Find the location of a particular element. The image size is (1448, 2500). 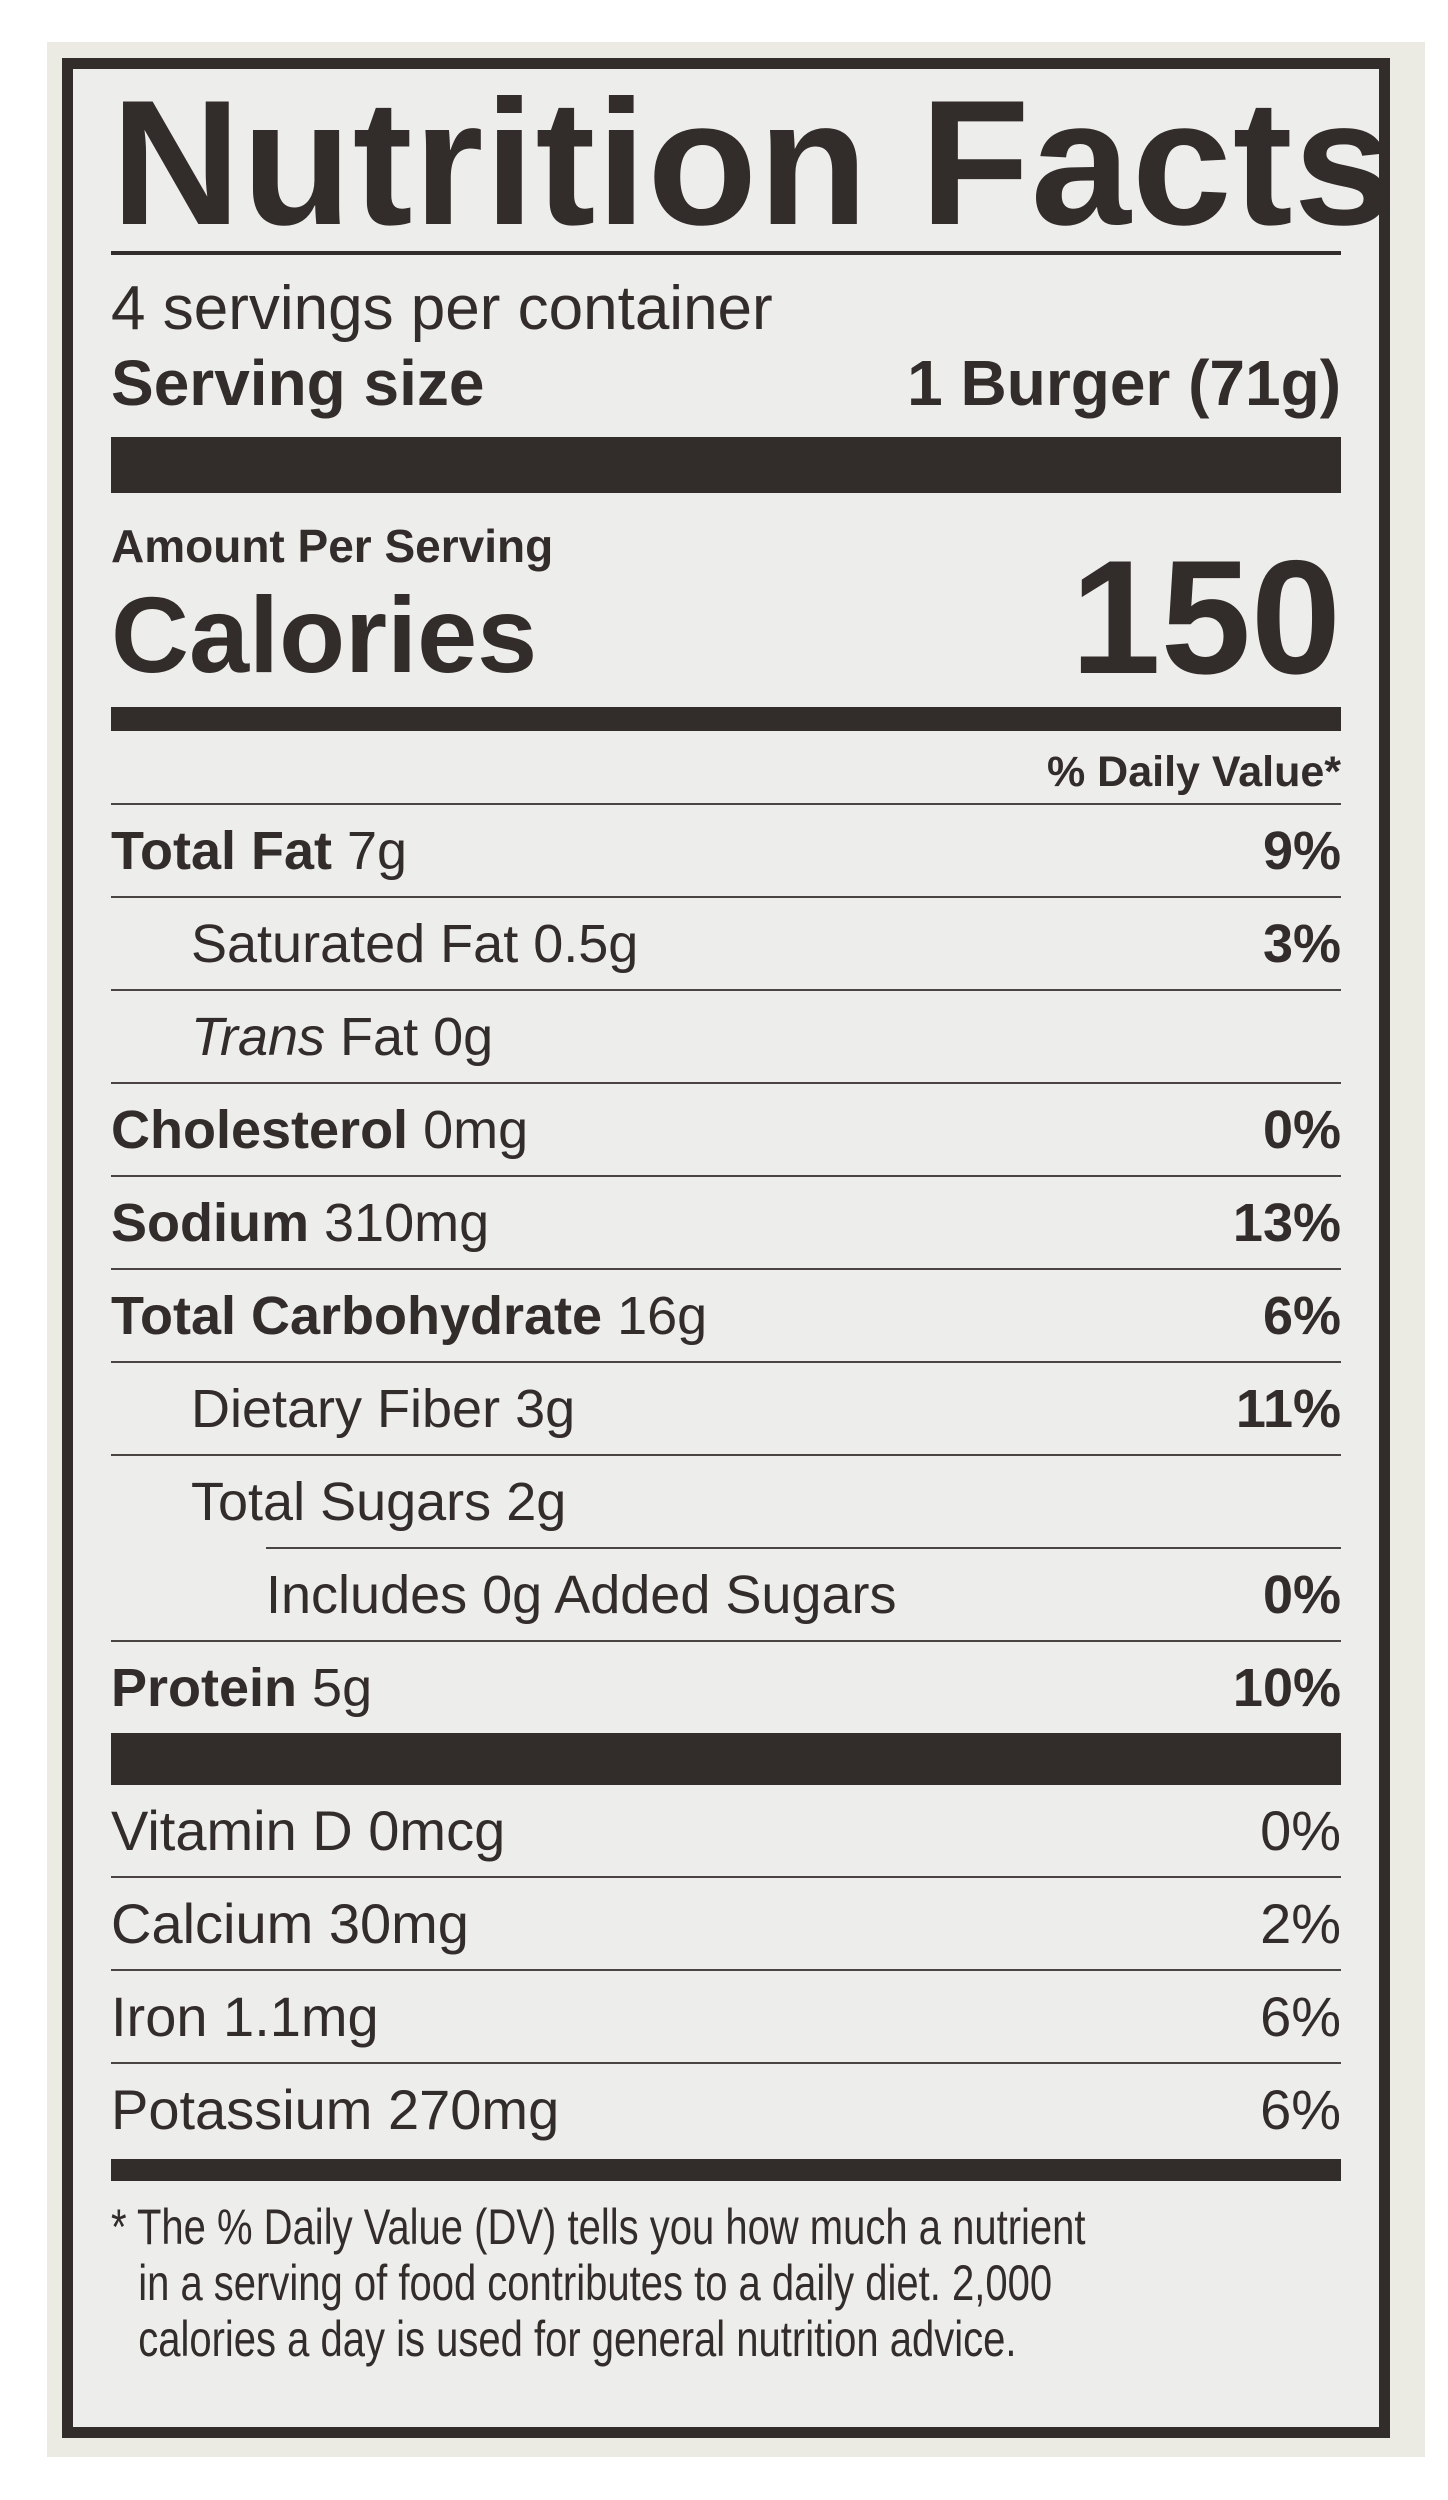

vitamin-row: Potassium 270mg 6% is located at coordinates (726, 2109).